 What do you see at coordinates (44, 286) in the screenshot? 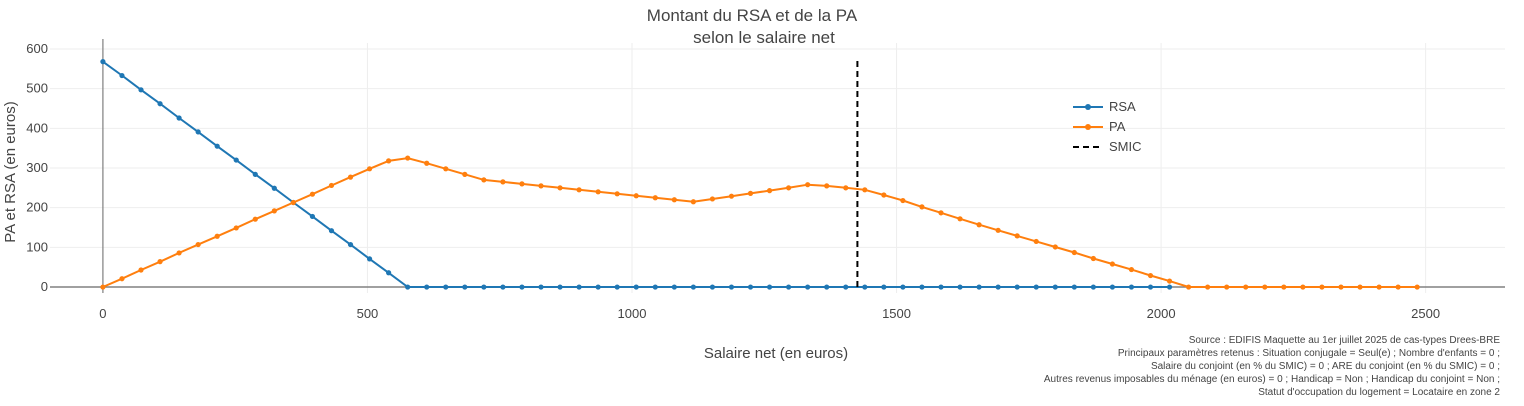
I see `y-tick-label: 0` at bounding box center [44, 286].